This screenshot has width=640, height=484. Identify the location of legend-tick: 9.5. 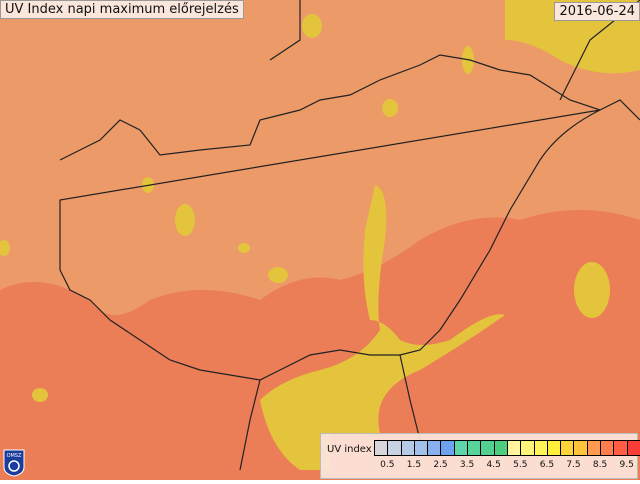
(626, 465).